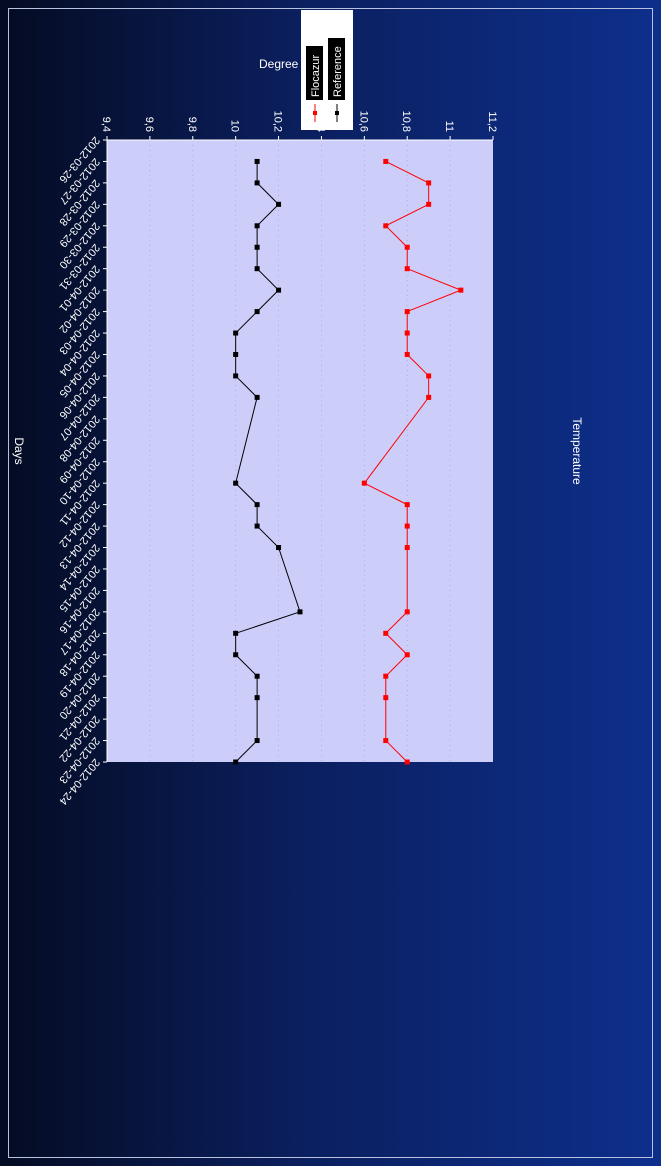 The height and width of the screenshot is (1166, 661). What do you see at coordinates (577, 451) in the screenshot?
I see `chart-title: Temperature` at bounding box center [577, 451].